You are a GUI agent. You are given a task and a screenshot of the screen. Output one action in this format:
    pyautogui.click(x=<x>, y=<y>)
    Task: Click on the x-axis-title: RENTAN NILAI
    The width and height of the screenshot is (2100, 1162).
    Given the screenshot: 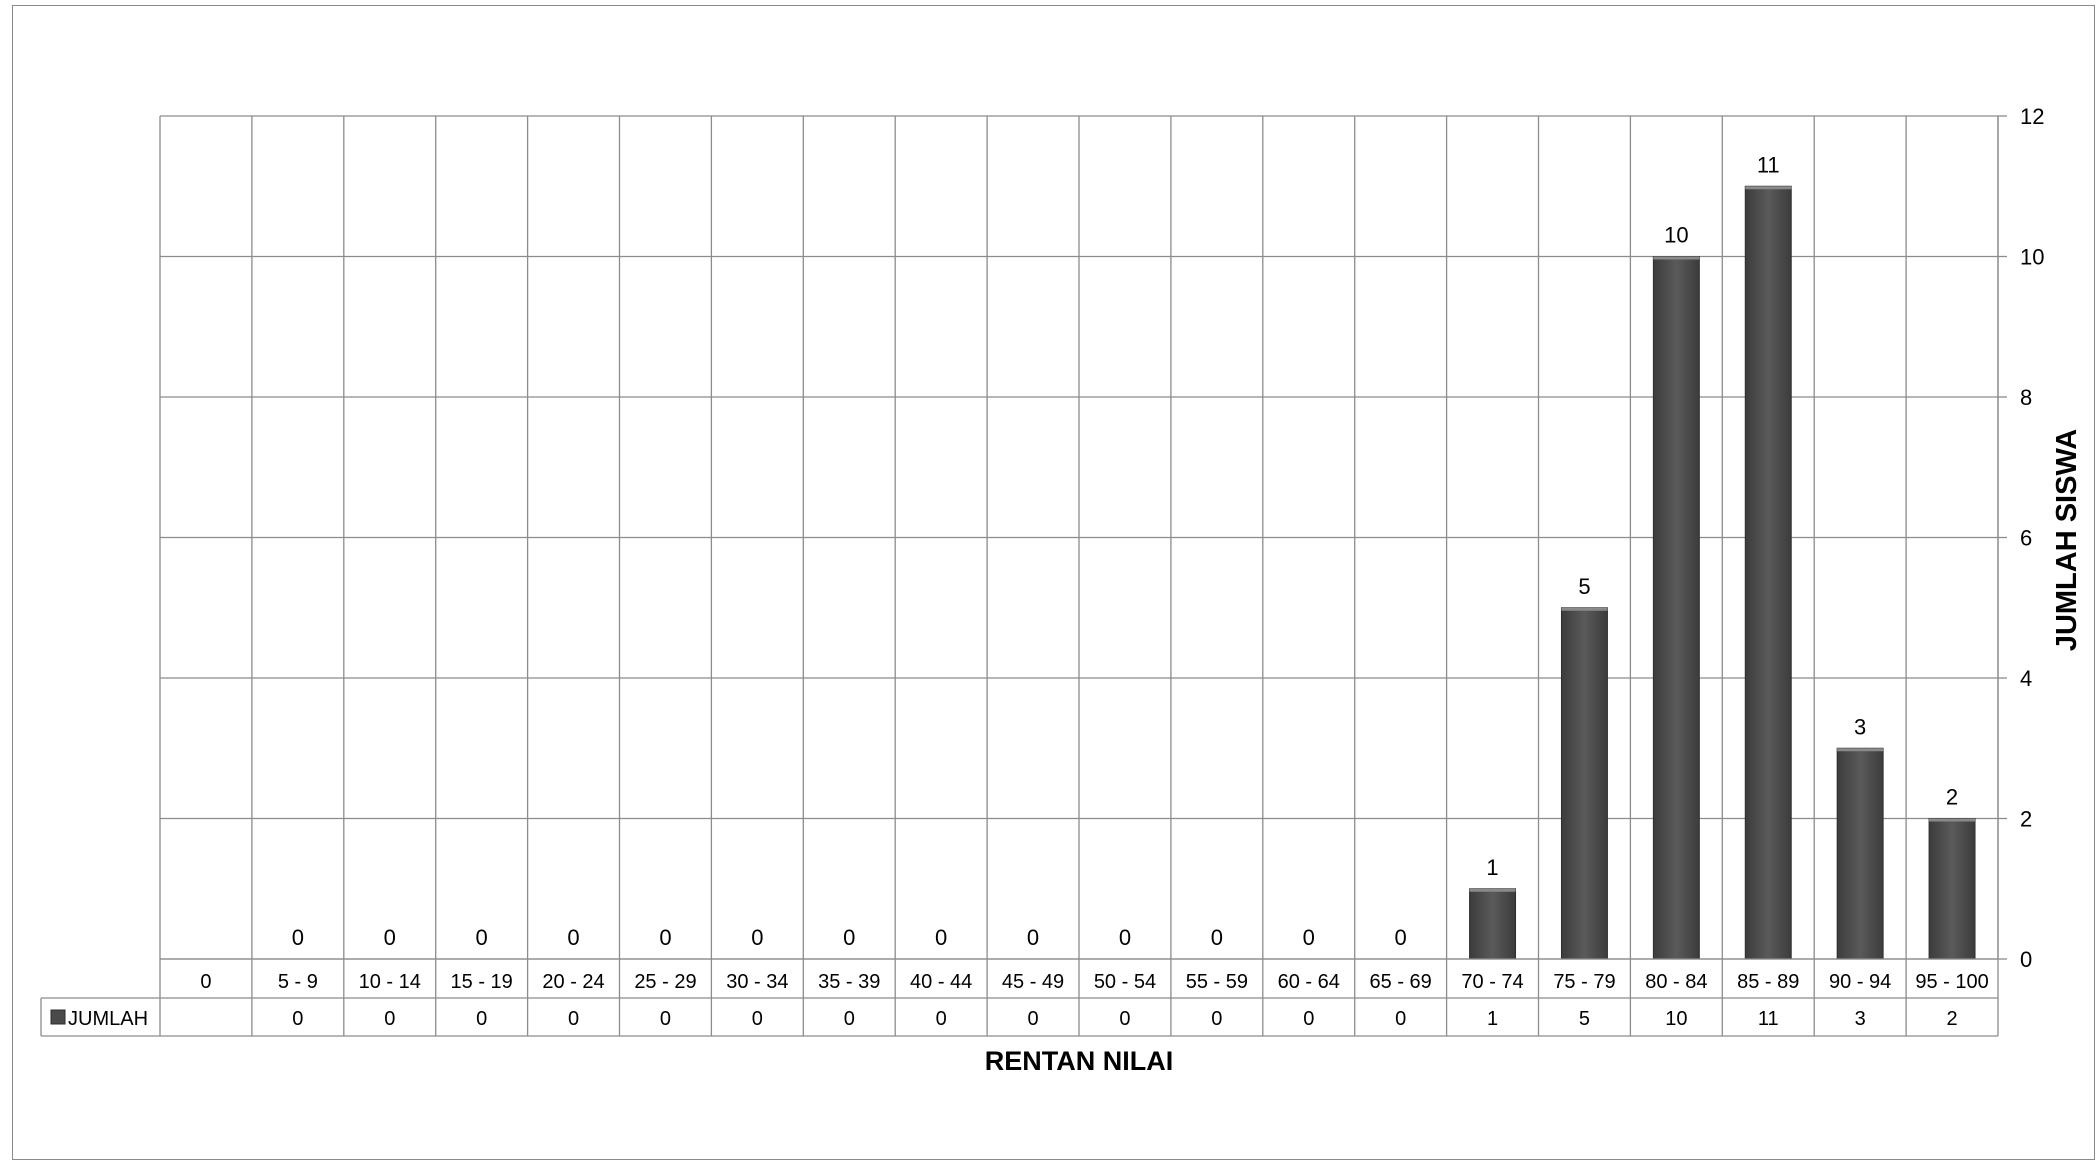 What is the action you would take?
    pyautogui.click(x=1079, y=1061)
    